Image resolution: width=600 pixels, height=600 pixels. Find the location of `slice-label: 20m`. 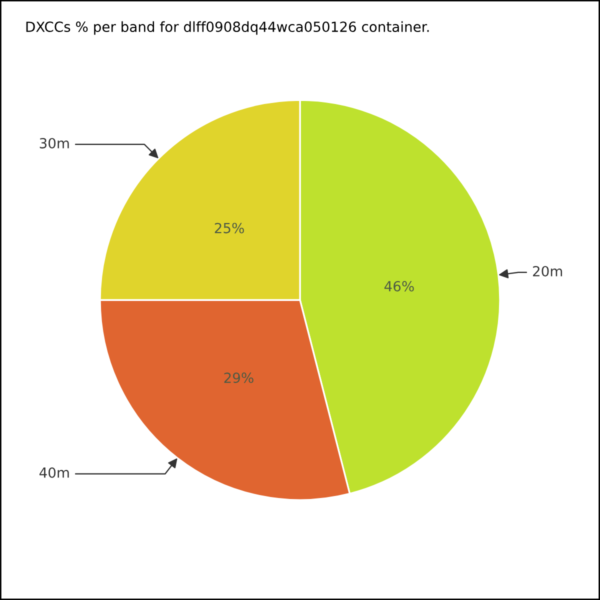

slice-label: 20m is located at coordinates (547, 271).